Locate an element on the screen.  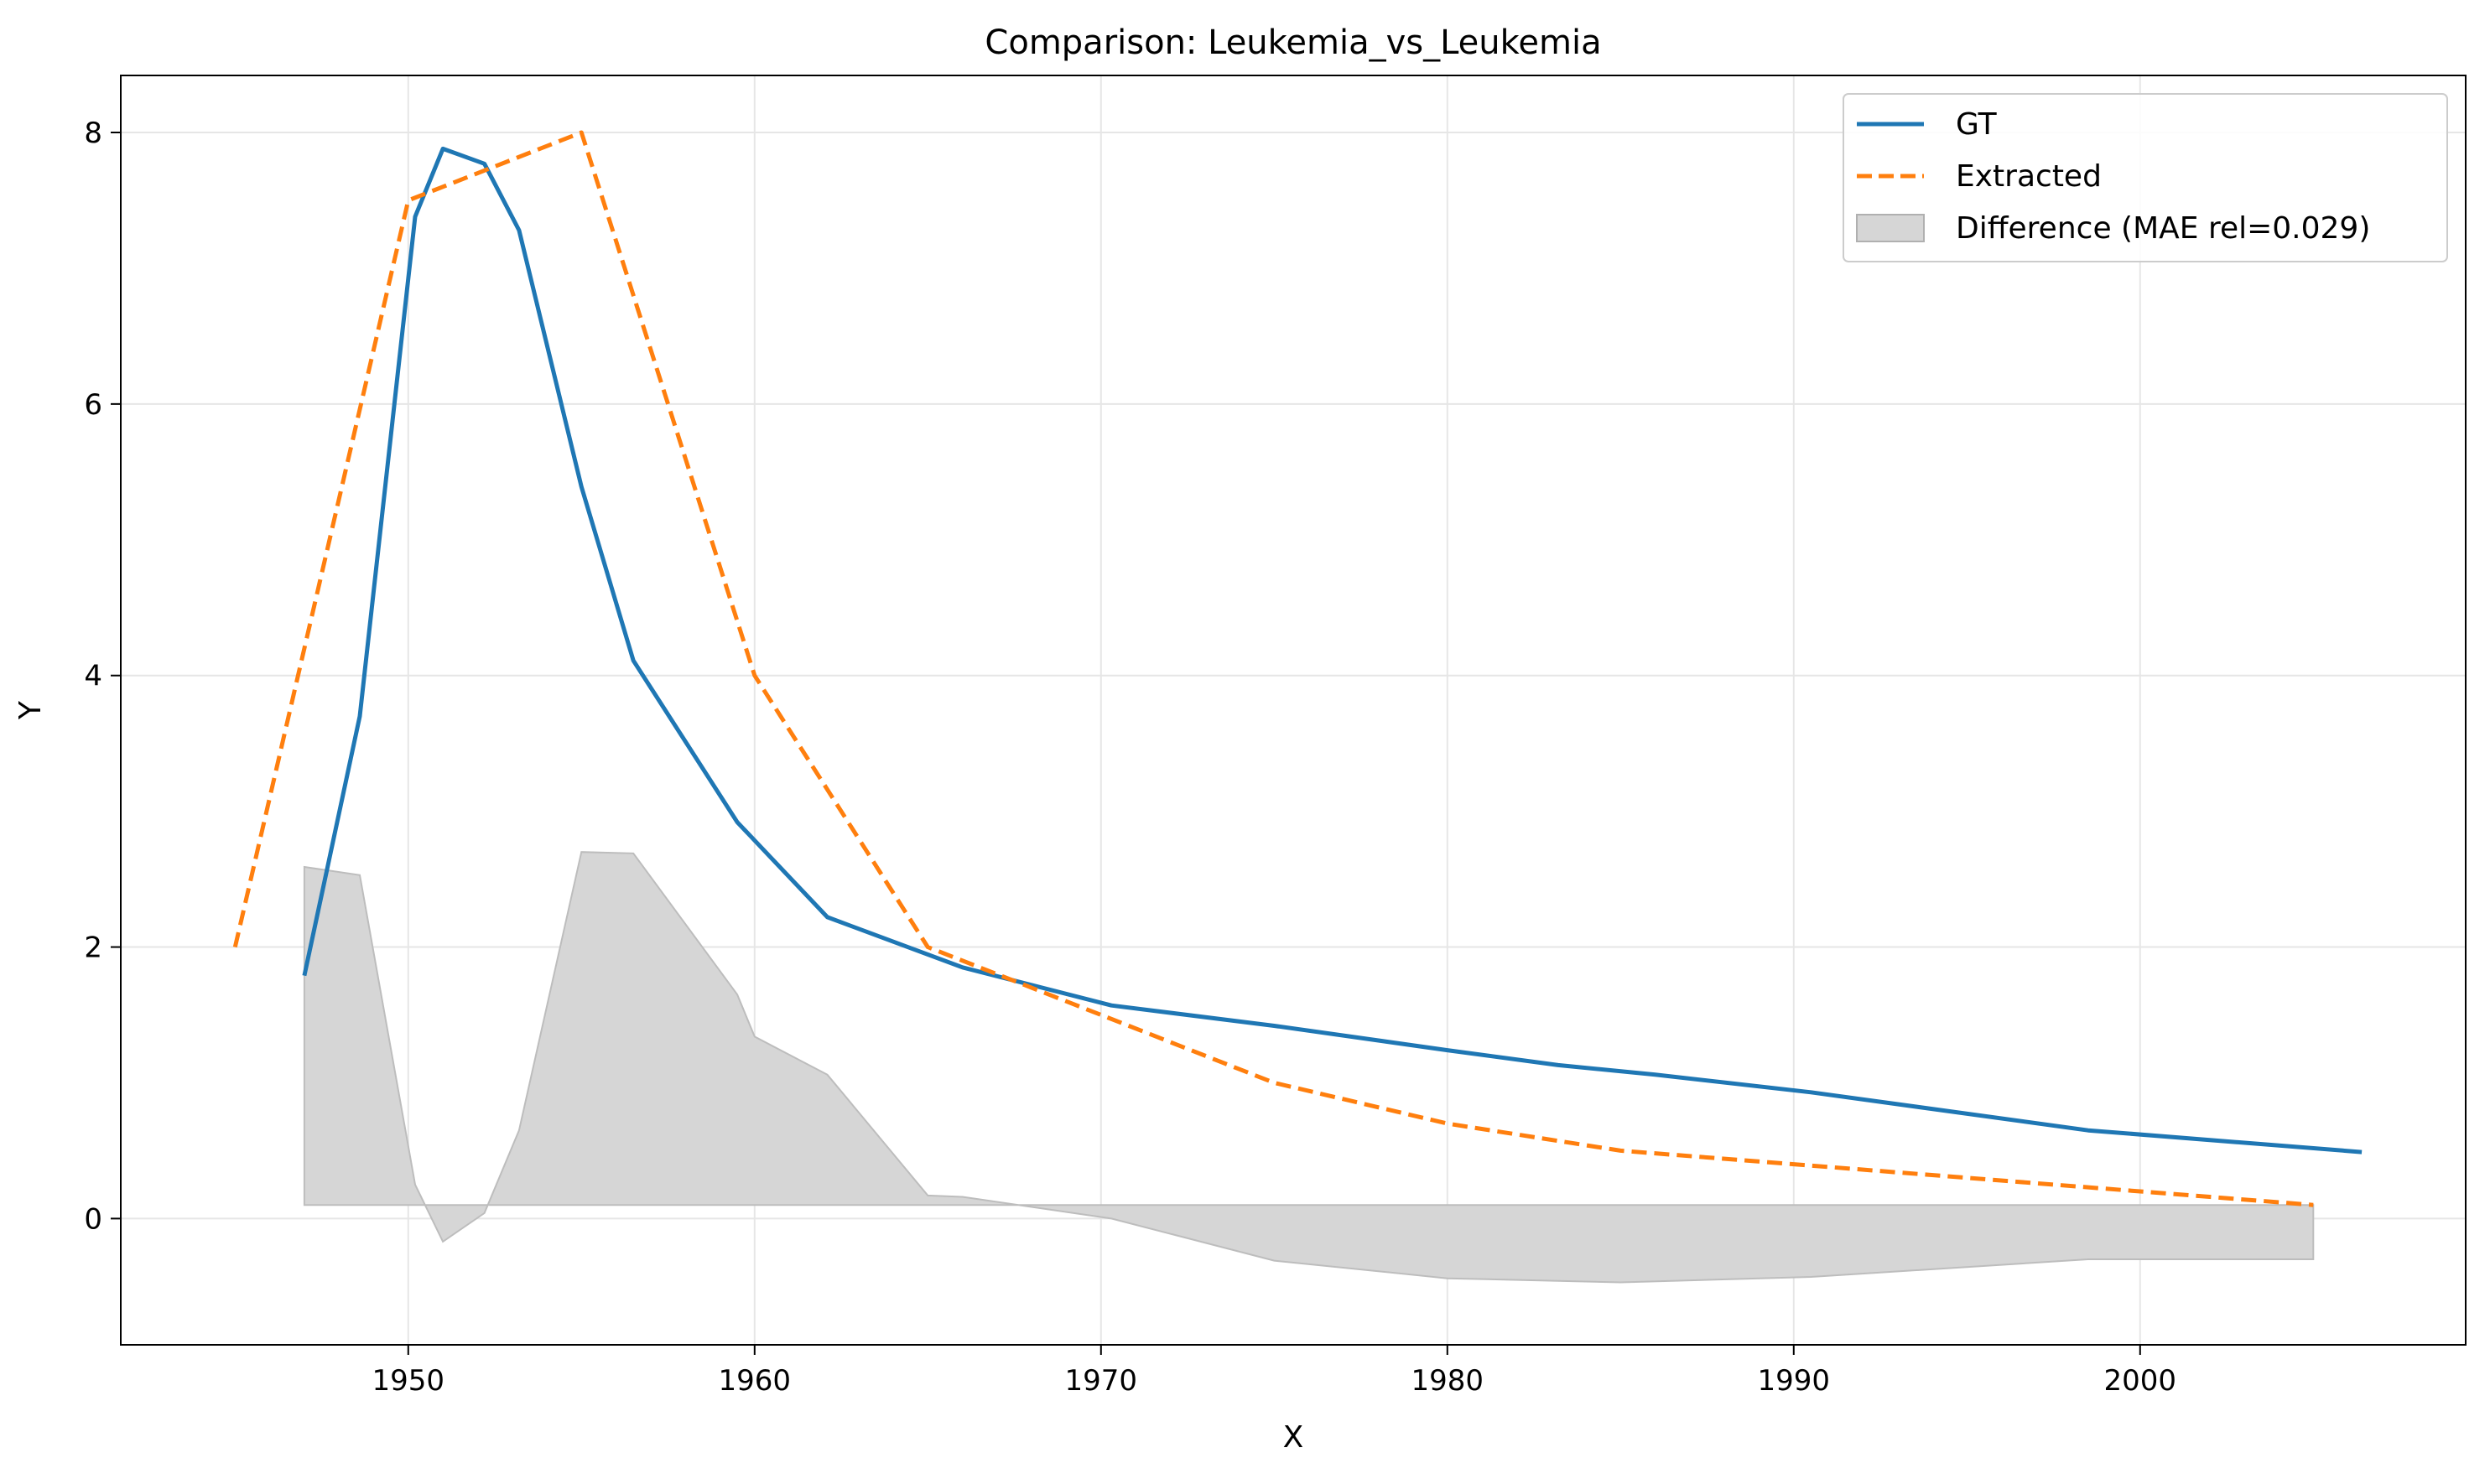
x-tick-label: 1960 is located at coordinates (755, 1381).